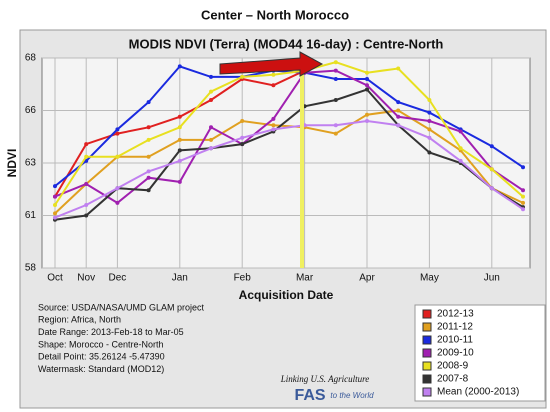  I want to click on y-tick-label: 63, so click(31, 163).